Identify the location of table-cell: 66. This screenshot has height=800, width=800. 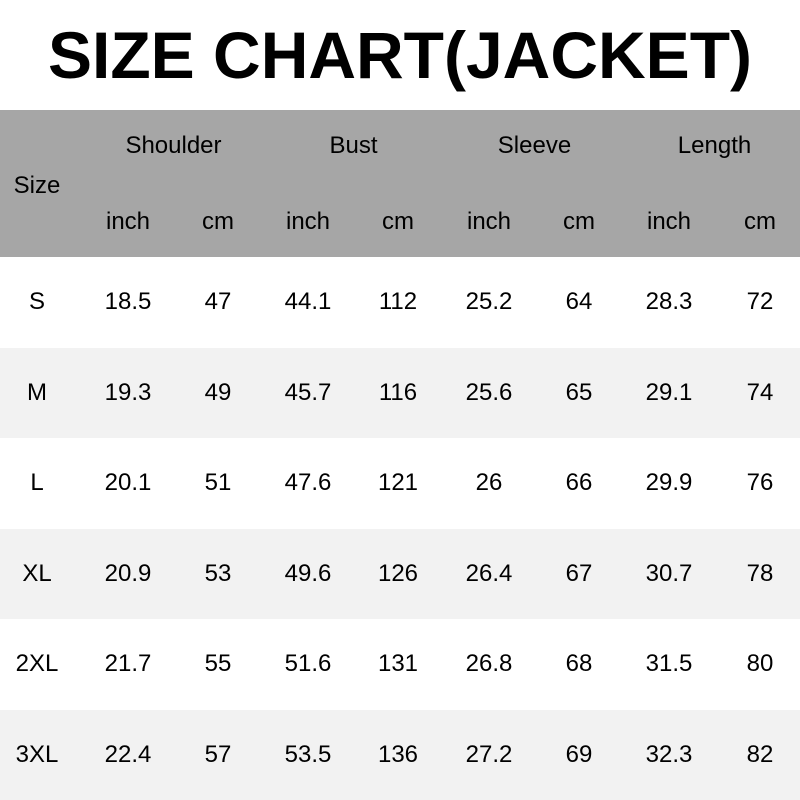
(579, 483).